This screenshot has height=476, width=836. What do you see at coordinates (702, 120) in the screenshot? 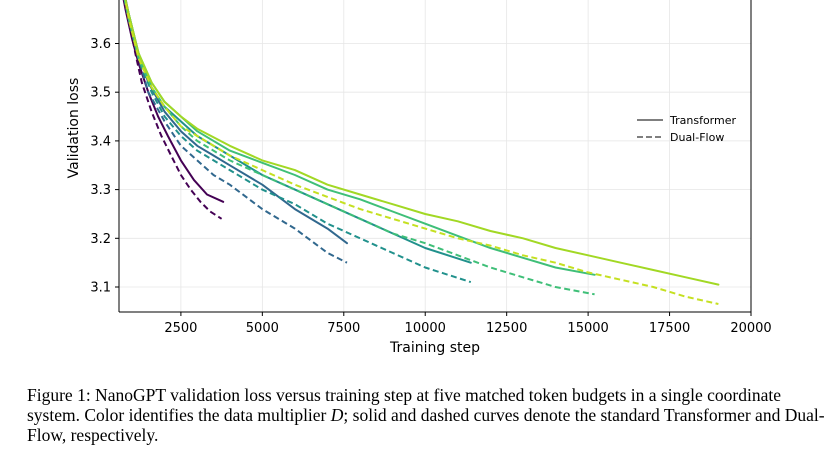
I see `legend-label-transformer: Transformer` at bounding box center [702, 120].